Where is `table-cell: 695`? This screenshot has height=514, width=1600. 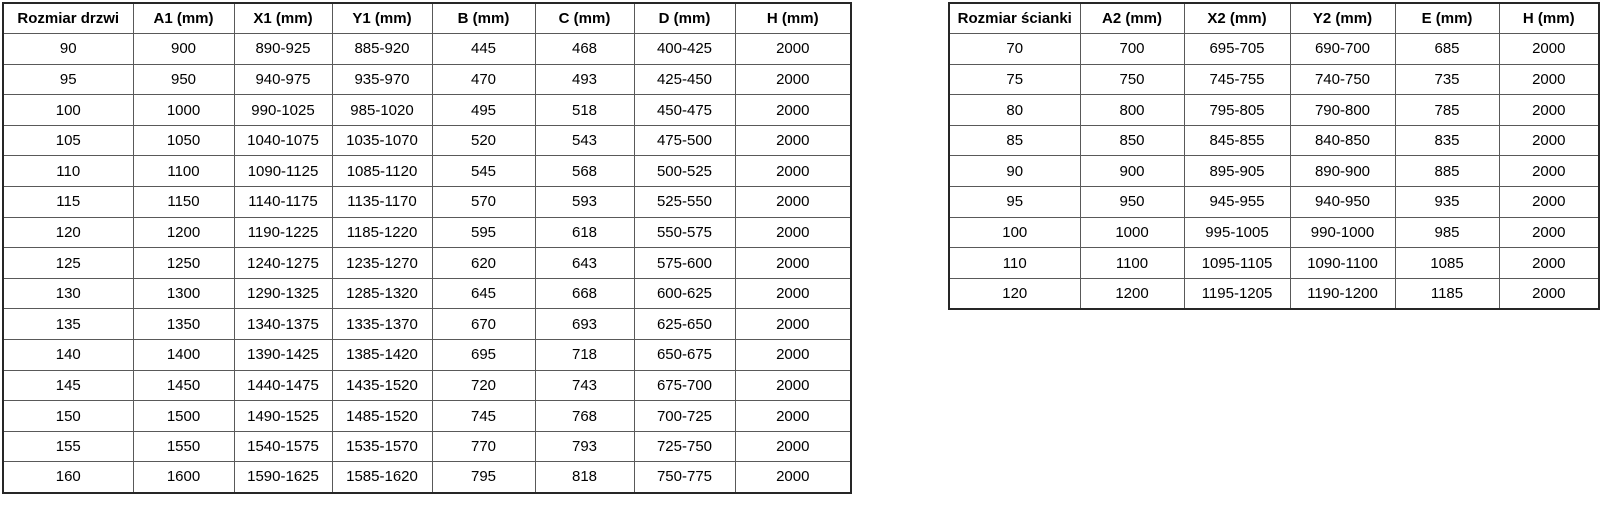 table-cell: 695 is located at coordinates (483, 355).